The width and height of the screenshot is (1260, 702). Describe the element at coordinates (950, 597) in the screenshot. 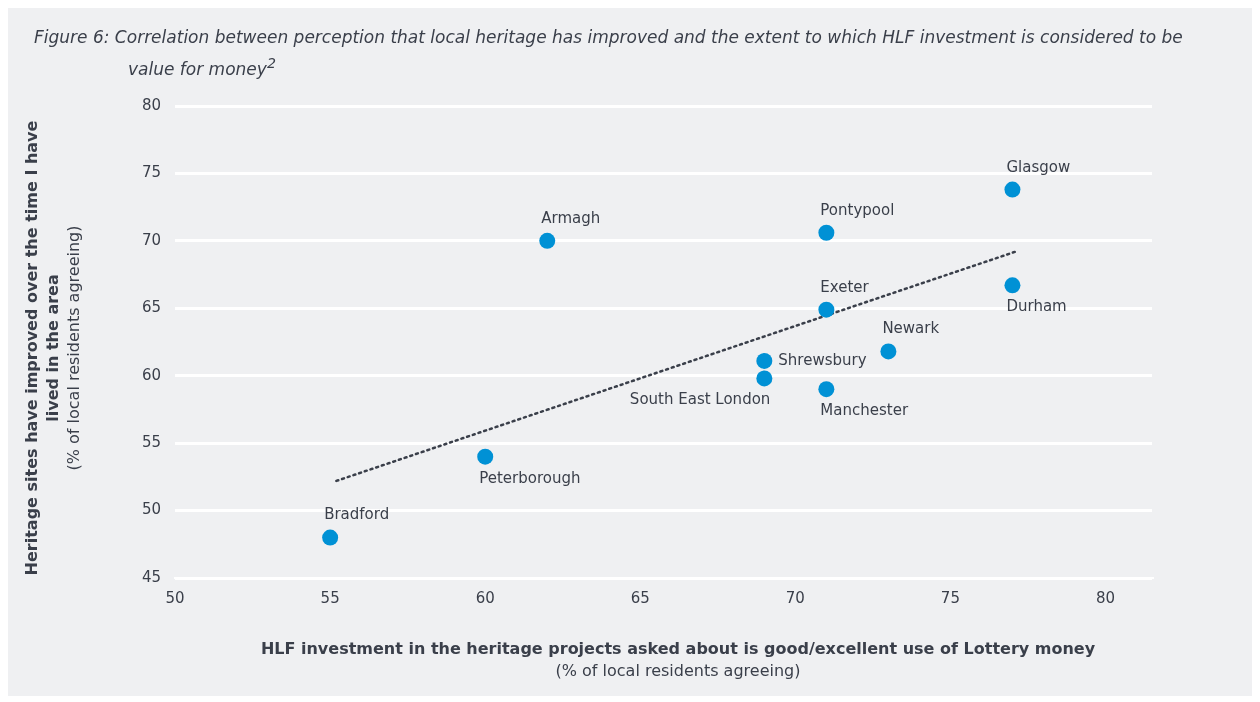

I see `x-tick-label: 75` at that location.